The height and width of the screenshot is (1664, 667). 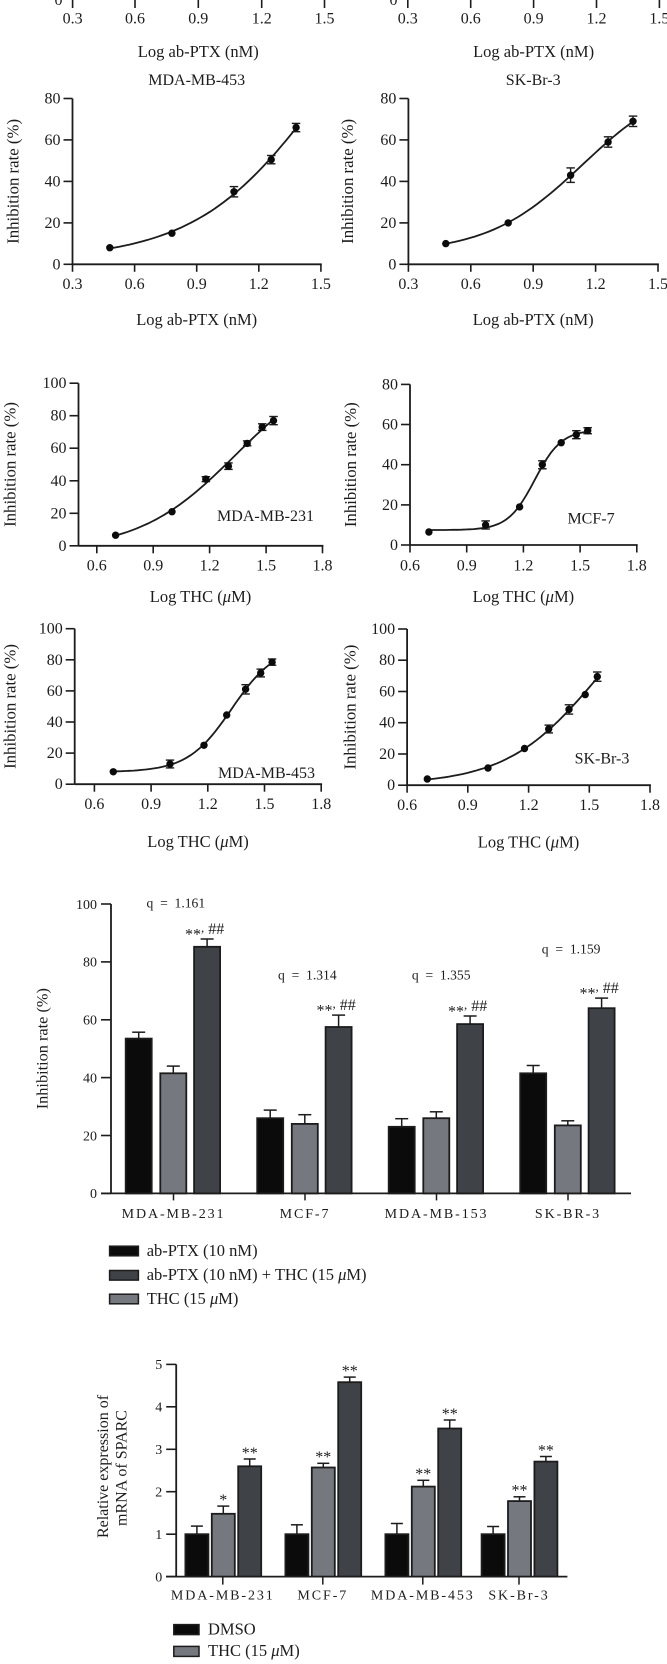 I want to click on svg-text: ab-PTX (10 nM) + THC (15 μM), so click(x=257, y=1274).